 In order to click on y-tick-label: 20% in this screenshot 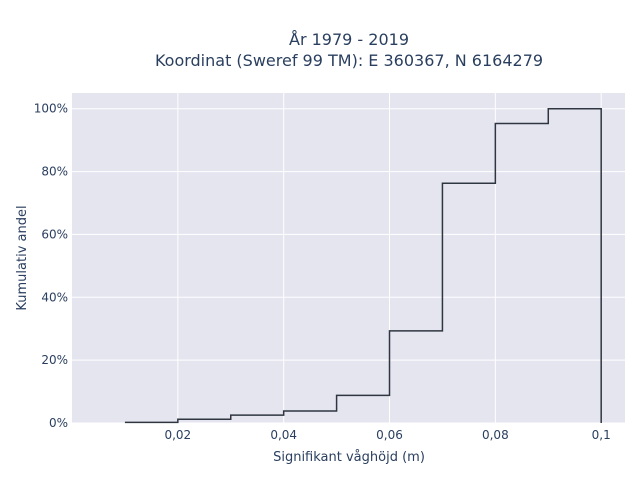, I will do `click(54, 360)`.